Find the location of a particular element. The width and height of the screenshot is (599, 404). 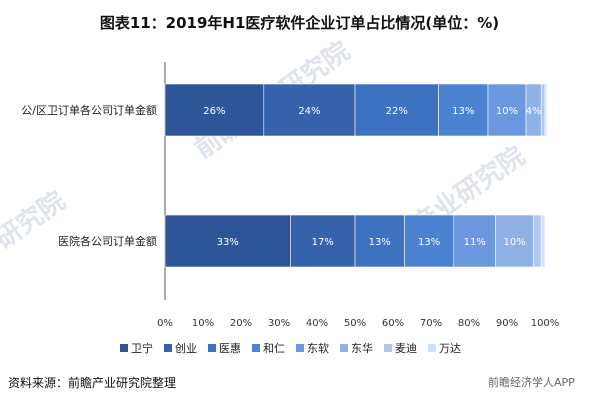

data-label: 17% is located at coordinates (323, 242).